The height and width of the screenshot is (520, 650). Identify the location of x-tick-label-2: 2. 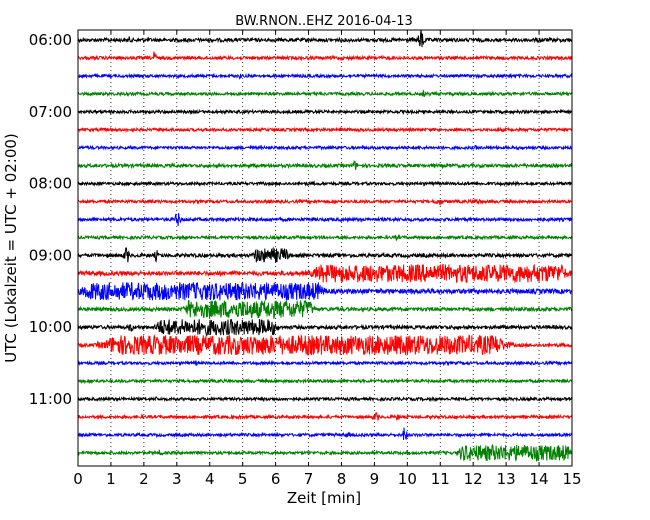
(144, 479).